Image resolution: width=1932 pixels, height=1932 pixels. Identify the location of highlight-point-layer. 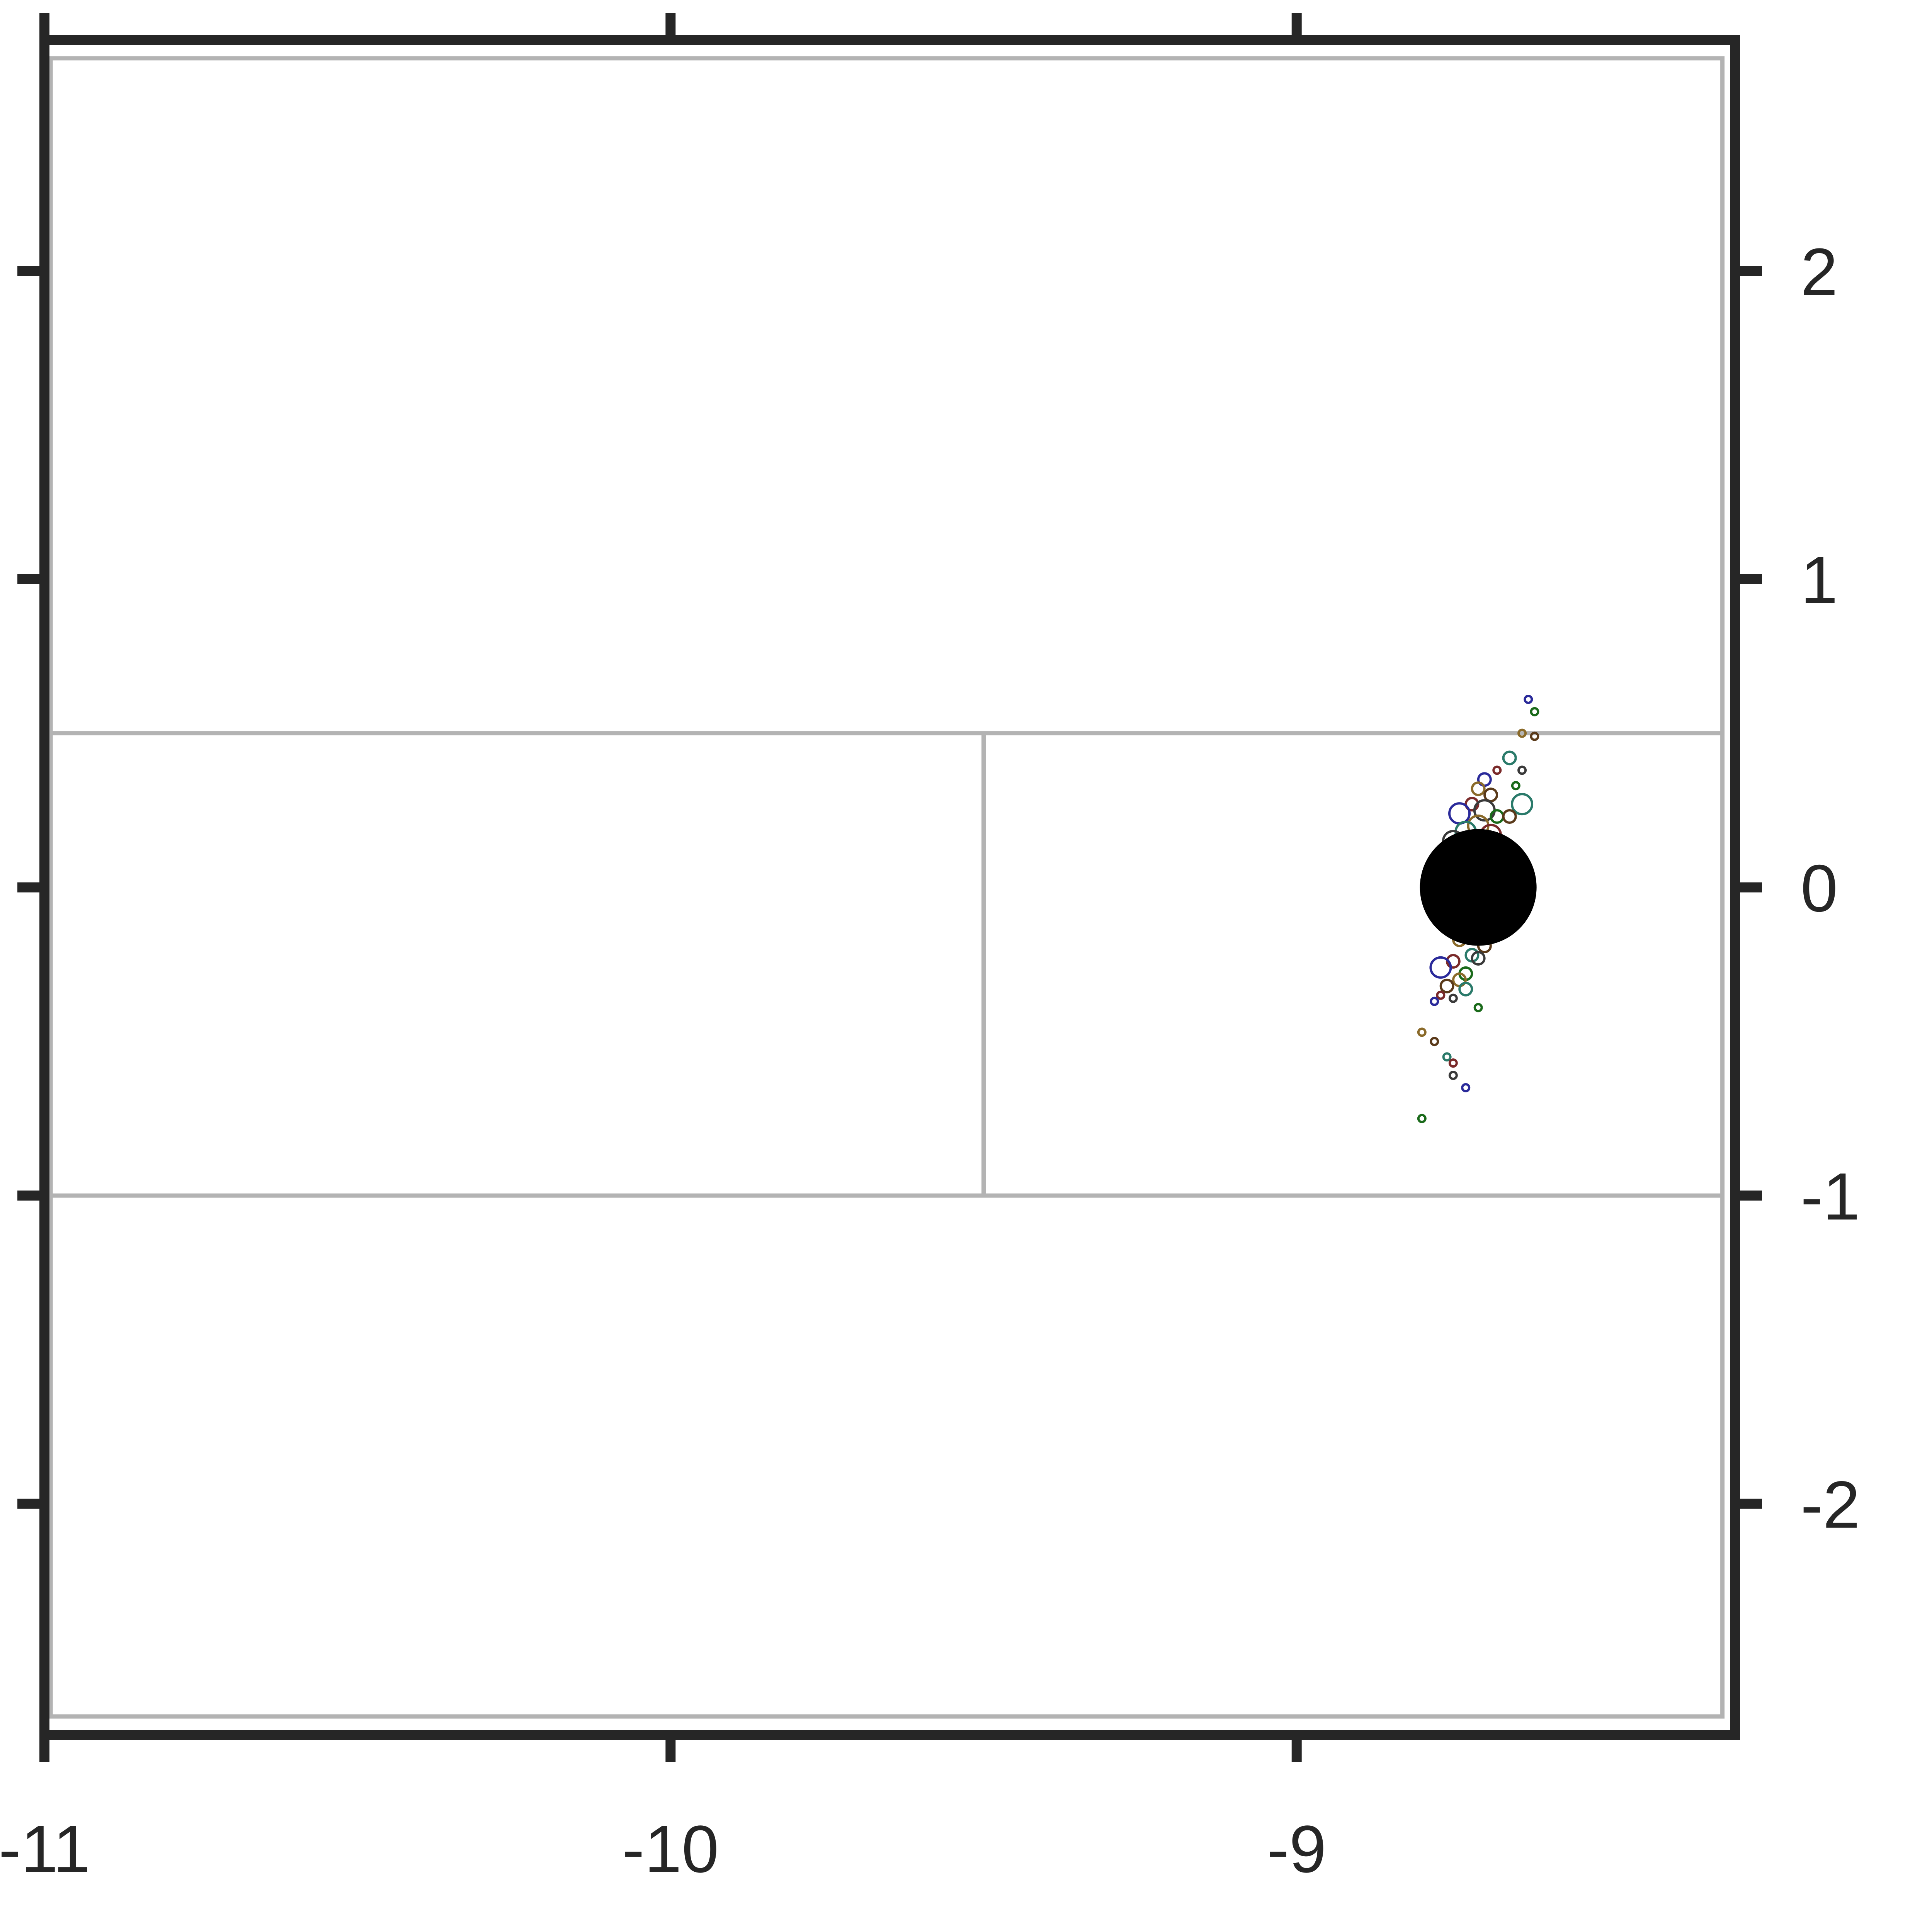
(1478, 887).